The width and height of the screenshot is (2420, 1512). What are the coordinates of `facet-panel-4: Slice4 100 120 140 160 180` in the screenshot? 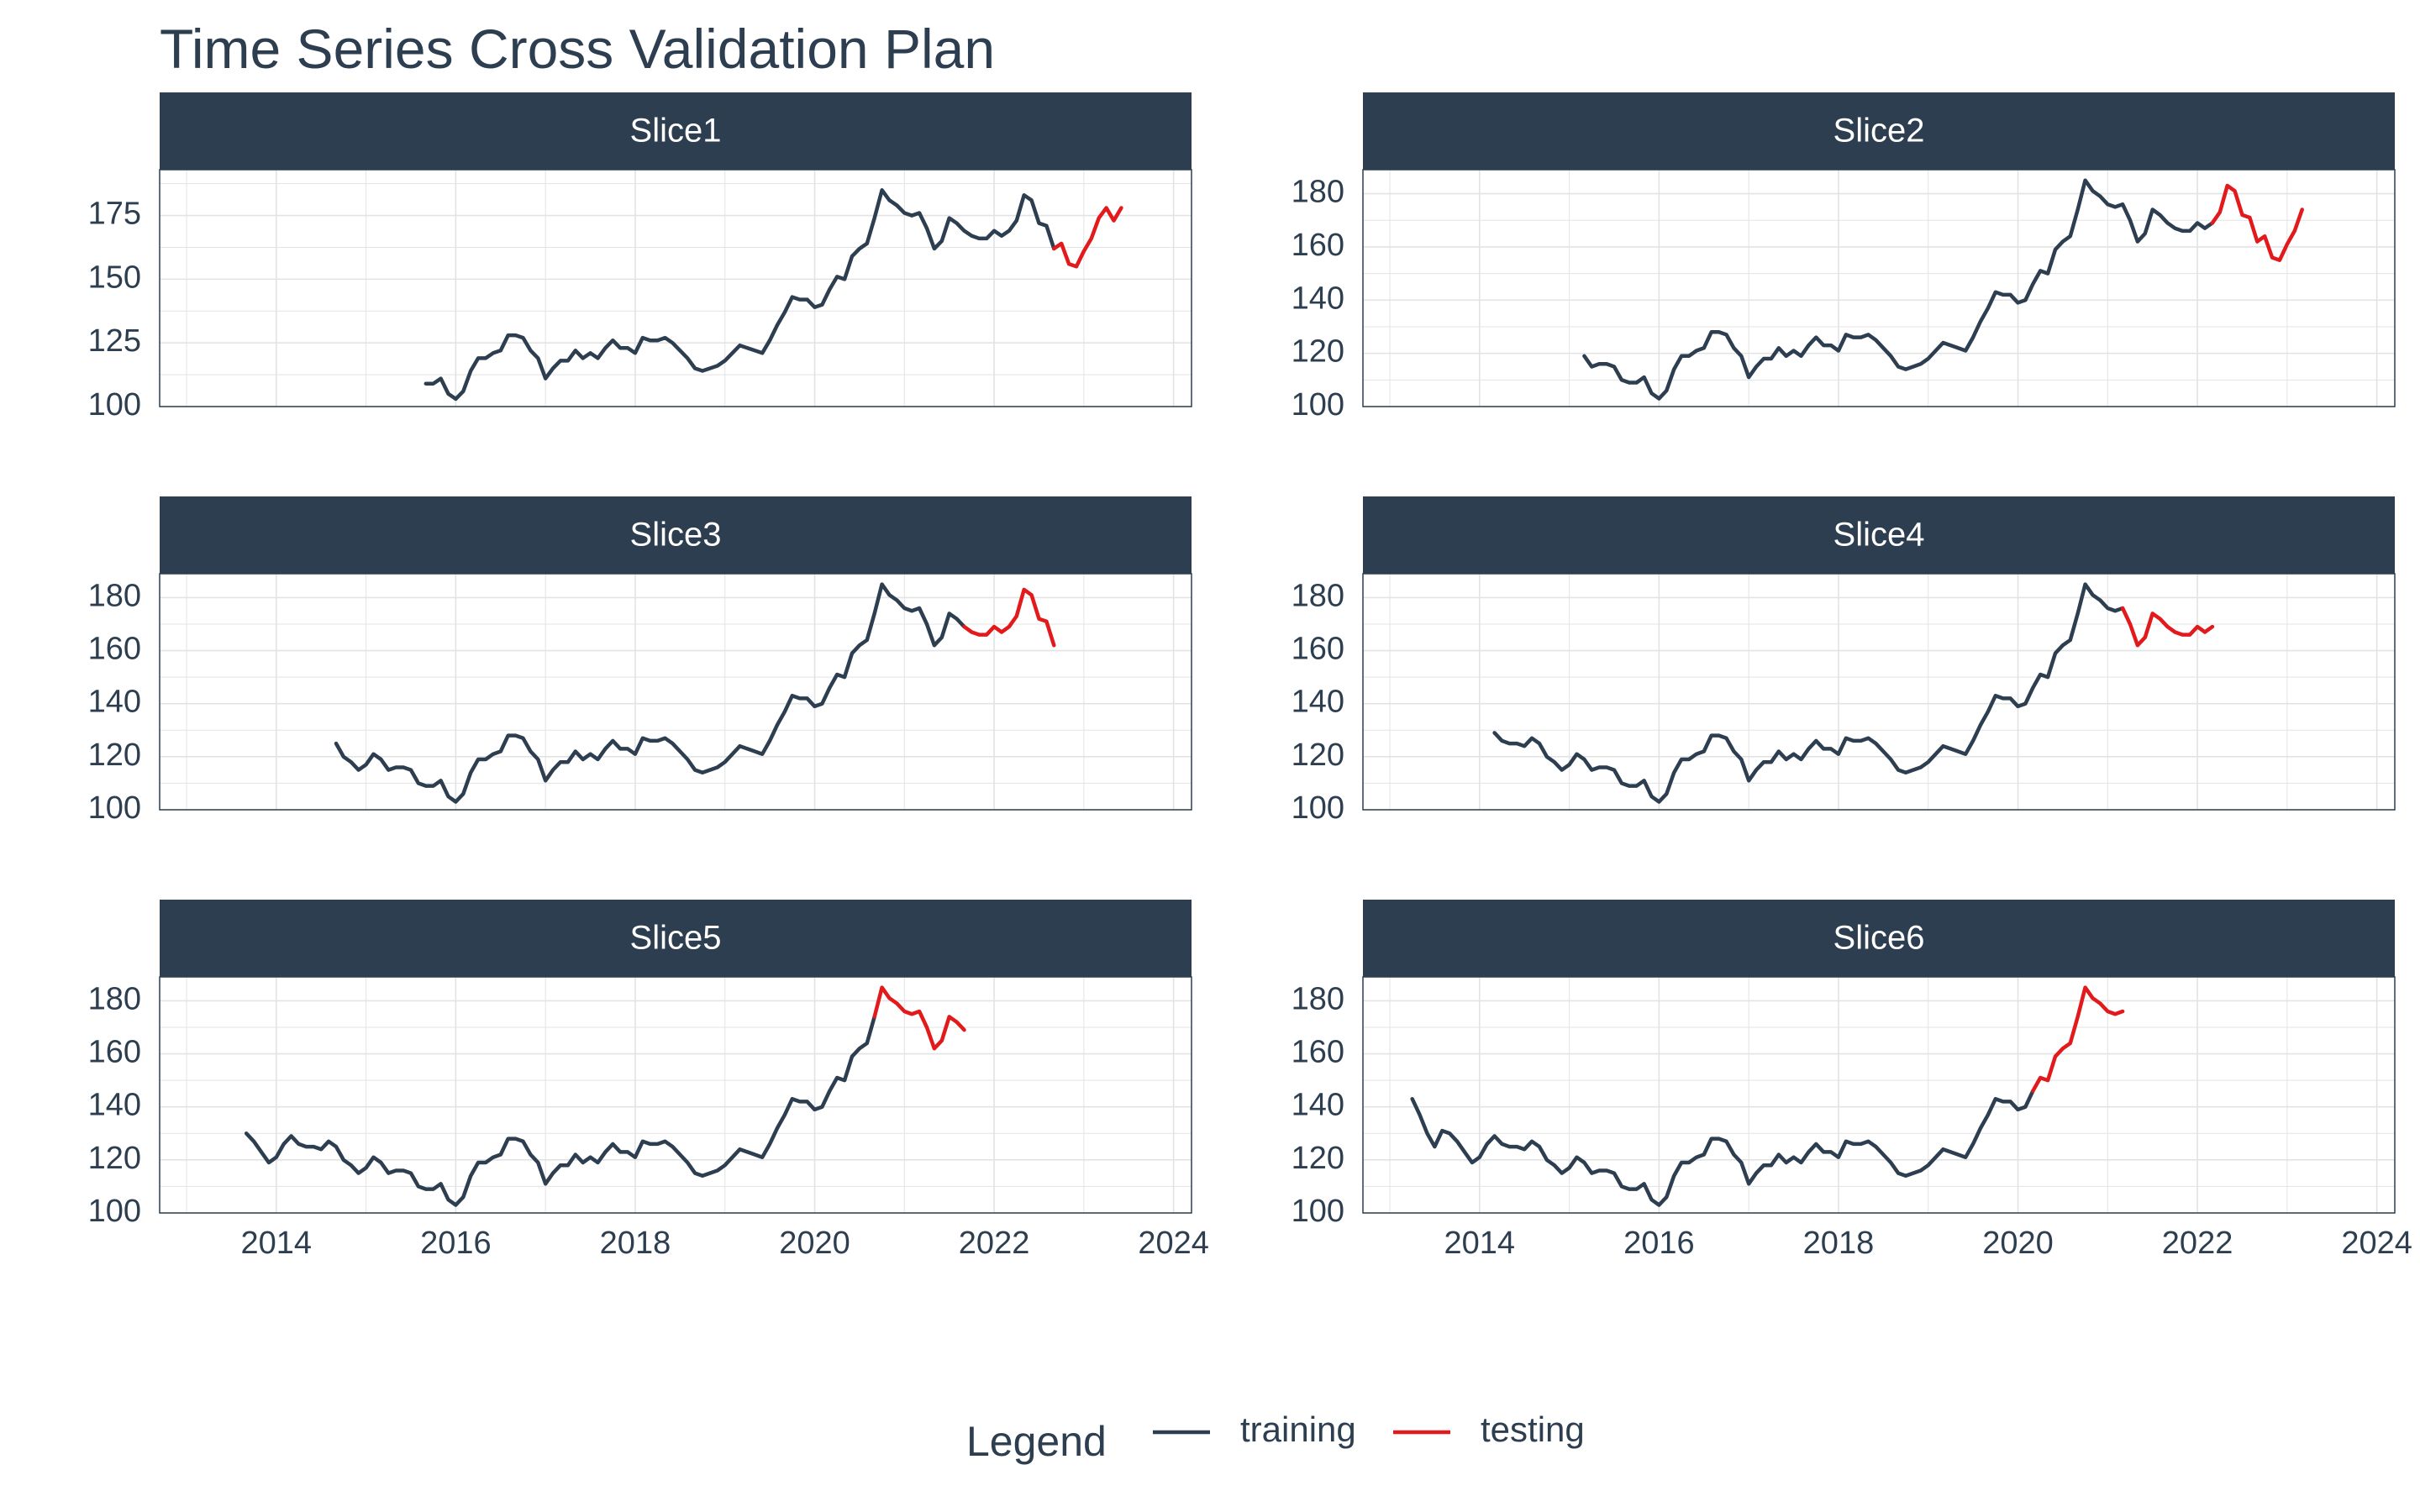 It's located at (1844, 661).